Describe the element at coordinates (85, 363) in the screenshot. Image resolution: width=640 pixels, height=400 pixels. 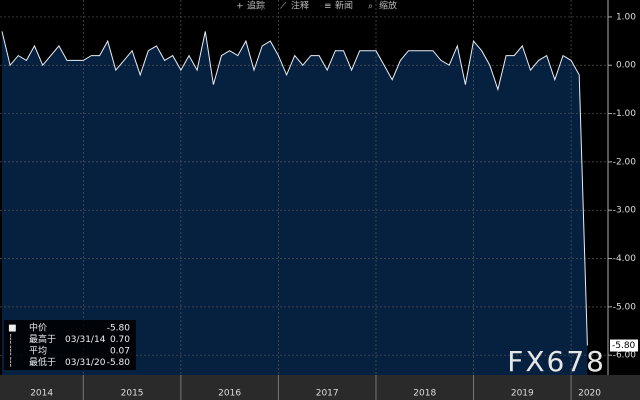
I see `legend-date: 03/31/20` at that location.